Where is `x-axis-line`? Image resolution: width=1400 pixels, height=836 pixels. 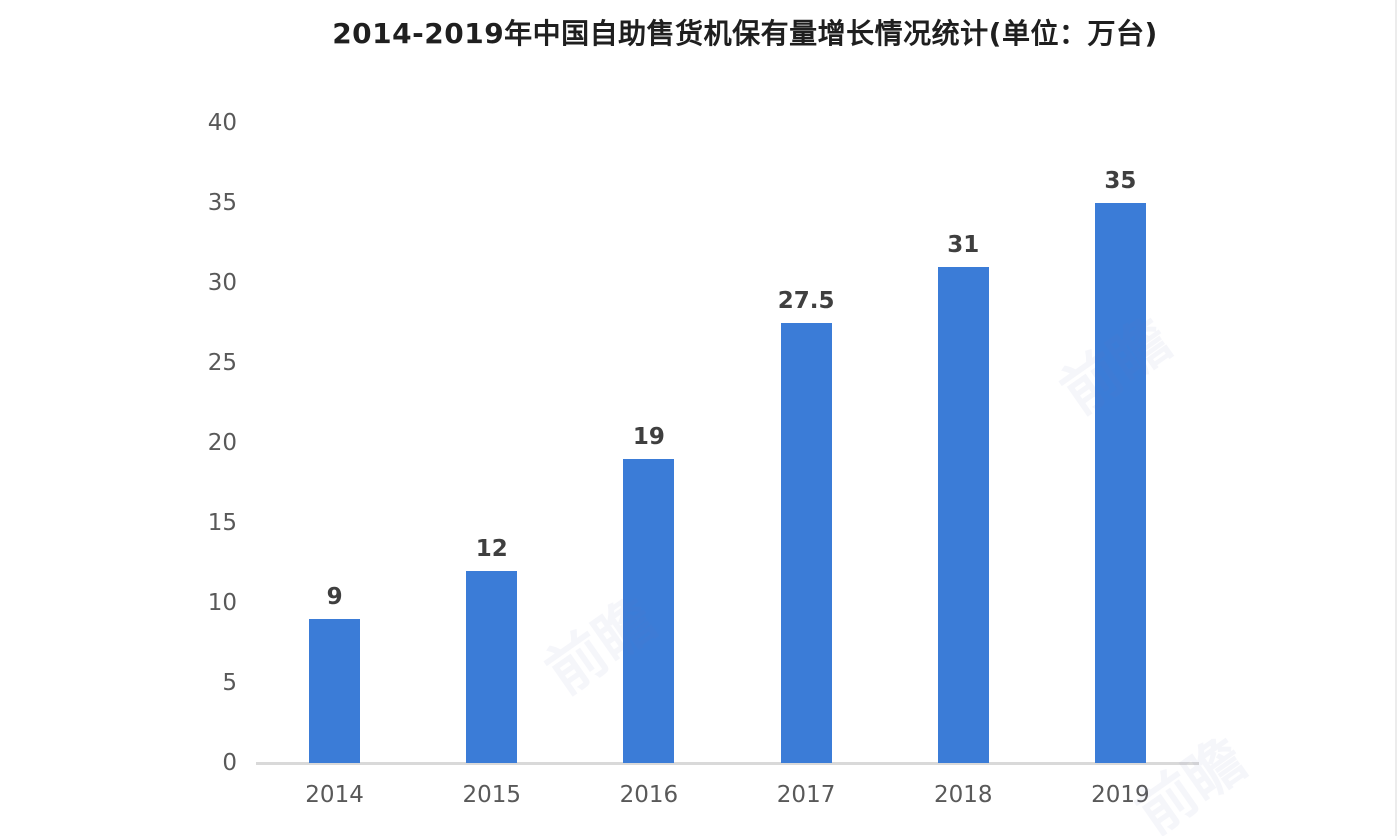 x-axis-line is located at coordinates (727, 763).